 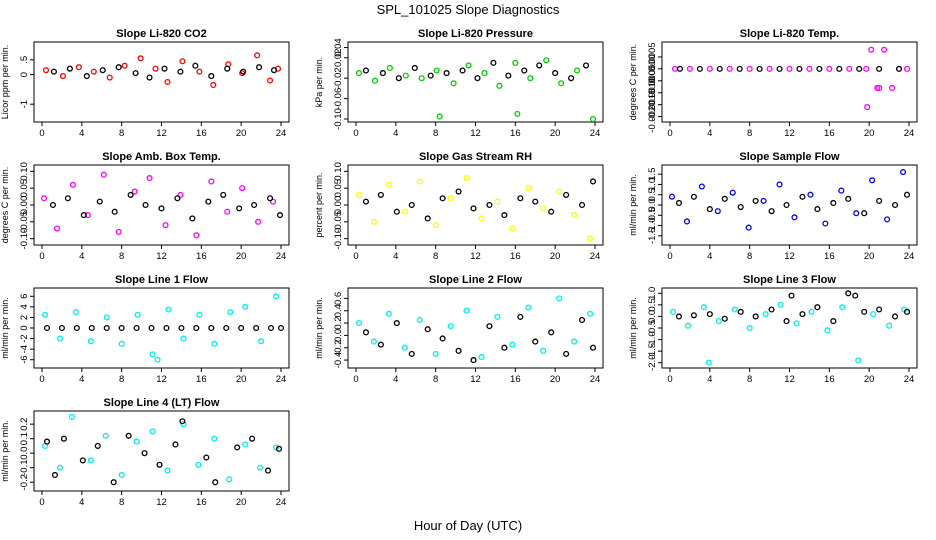 I want to click on y-tick-label: -2, so click(x=24, y=338).